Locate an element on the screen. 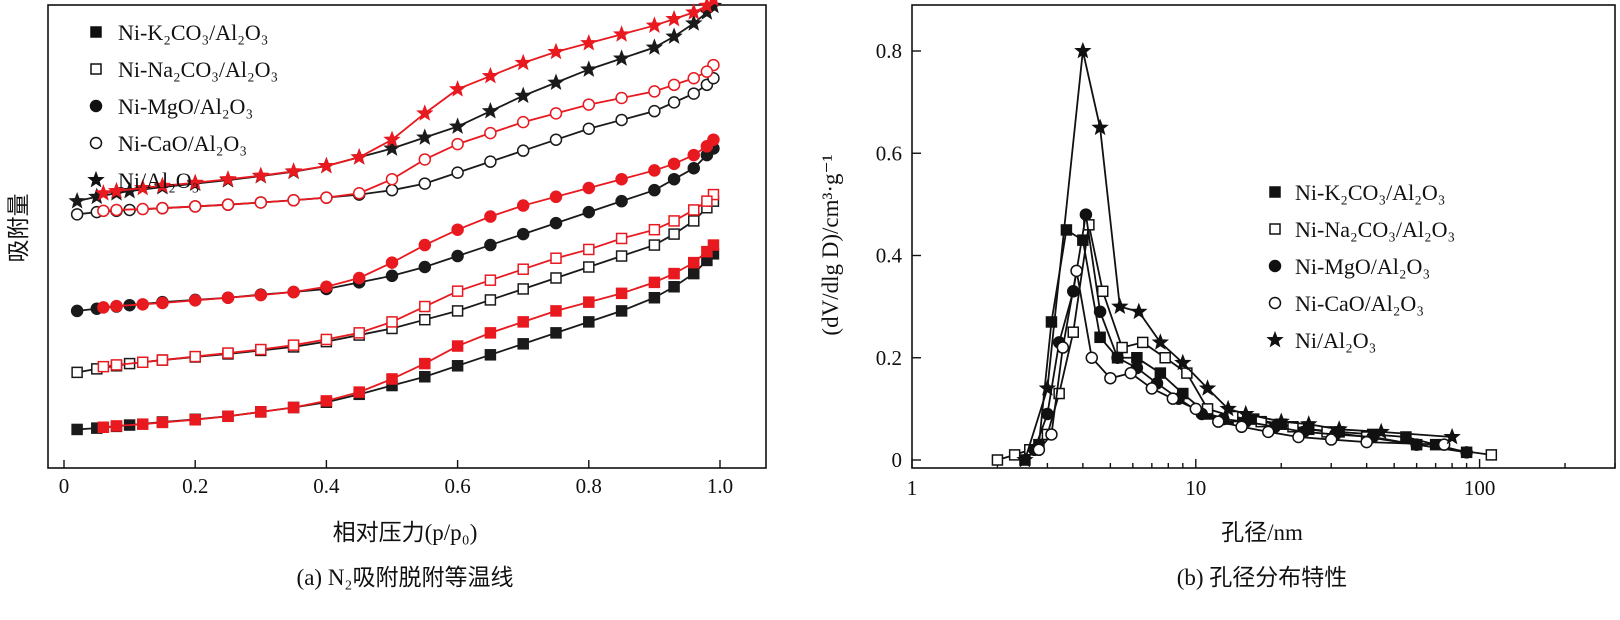 Image resolution: width=1620 pixels, height=620 pixels. legend-item: Ni-K₂CO₃/Al₂O₃ is located at coordinates (179, 32).